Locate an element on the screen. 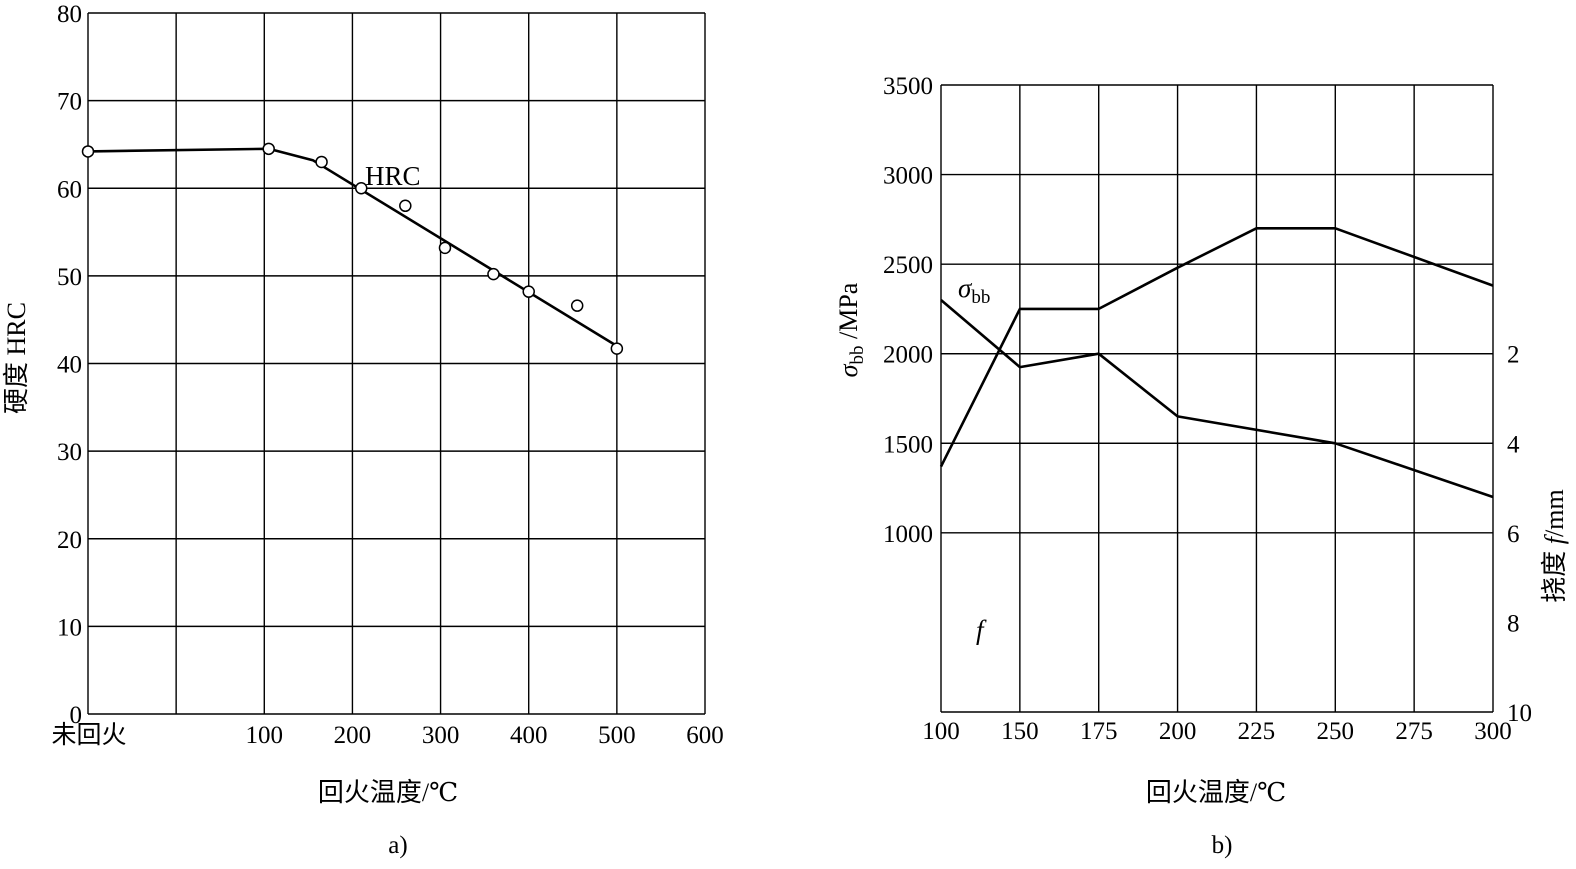 The image size is (1576, 869). chart-b-f-line is located at coordinates (1217, 399).